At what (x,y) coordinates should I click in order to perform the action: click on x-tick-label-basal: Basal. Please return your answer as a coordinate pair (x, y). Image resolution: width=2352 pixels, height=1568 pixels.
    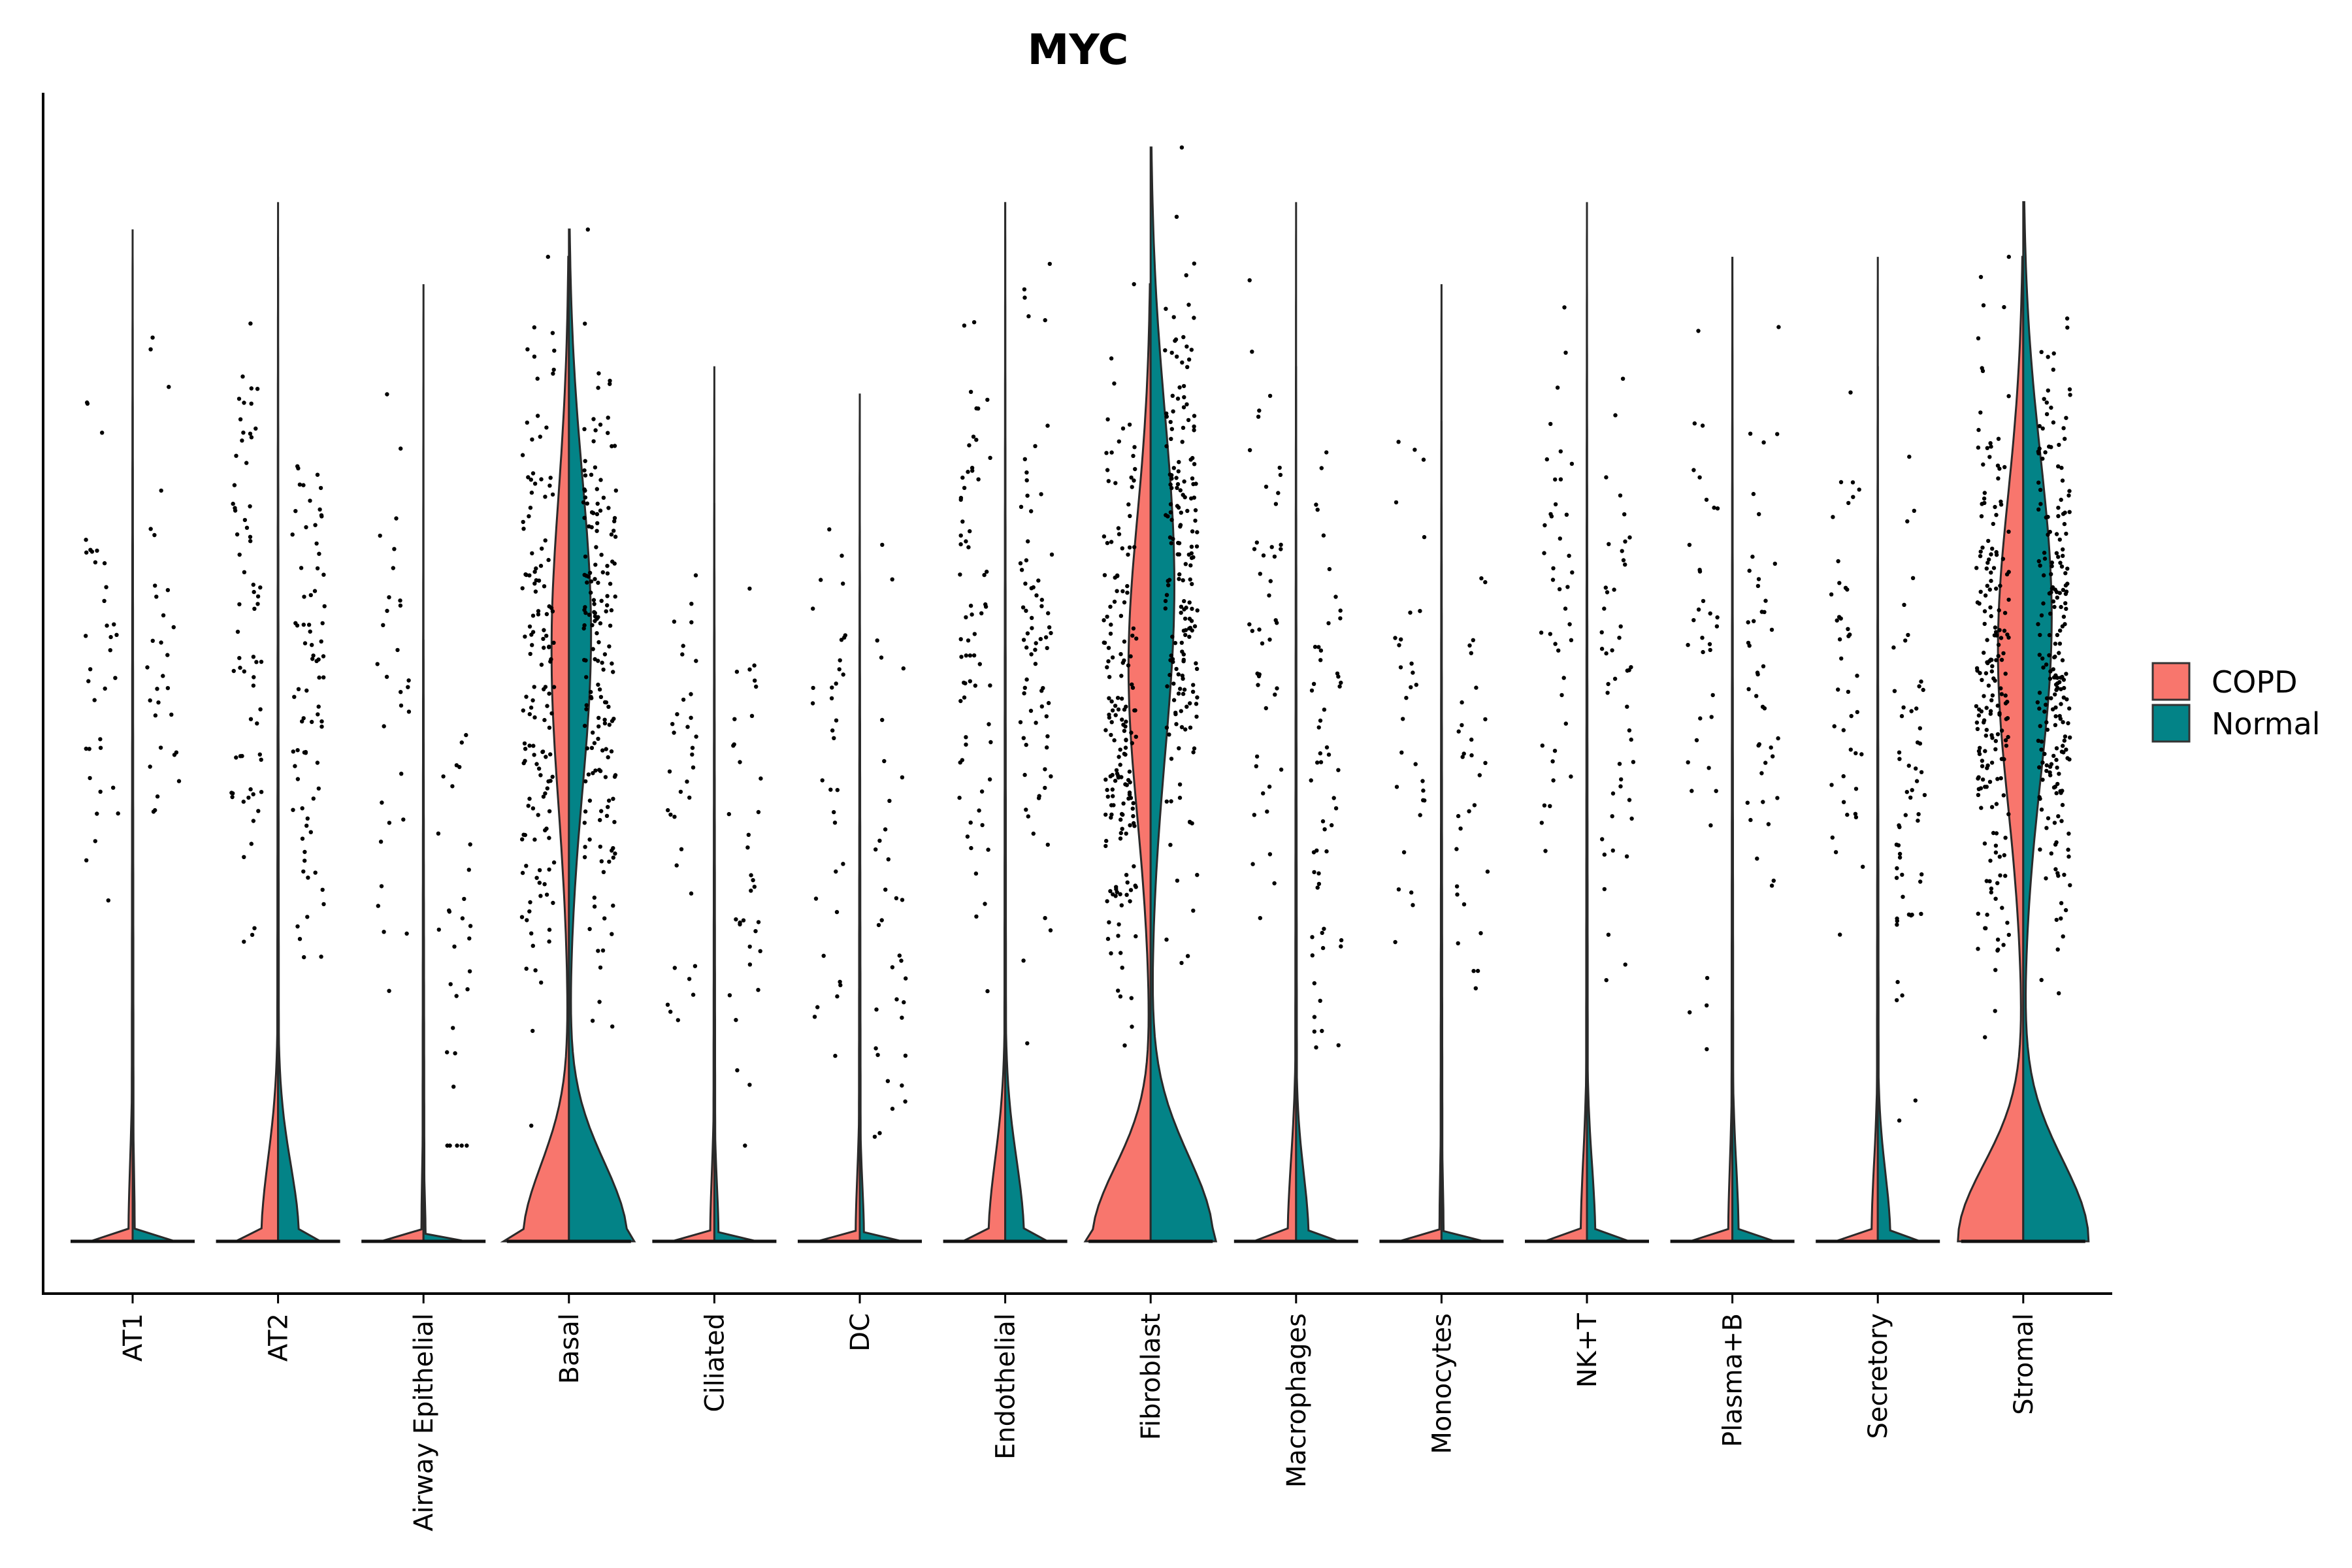
    Looking at the image, I should click on (570, 1348).